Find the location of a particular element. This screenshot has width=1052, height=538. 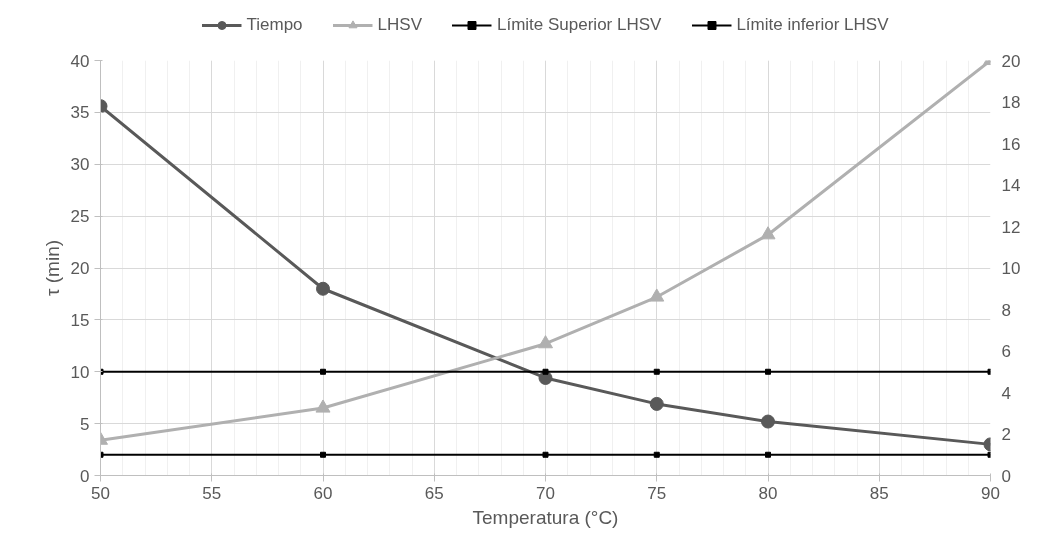

x-tick-label: 55 is located at coordinates (212, 493).